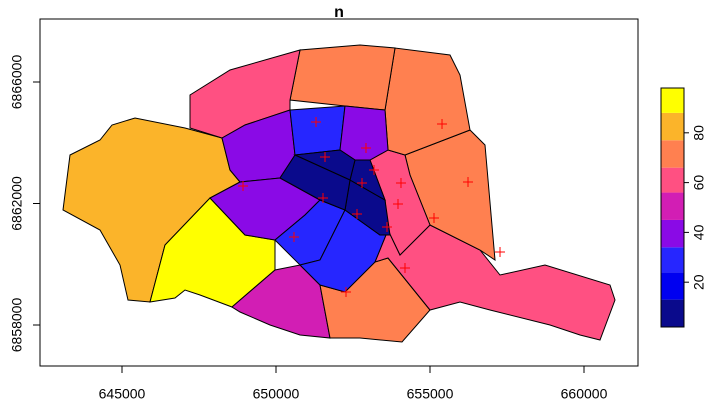 The width and height of the screenshot is (724, 411). I want to click on y-tick-label: 6862000, so click(17, 203).